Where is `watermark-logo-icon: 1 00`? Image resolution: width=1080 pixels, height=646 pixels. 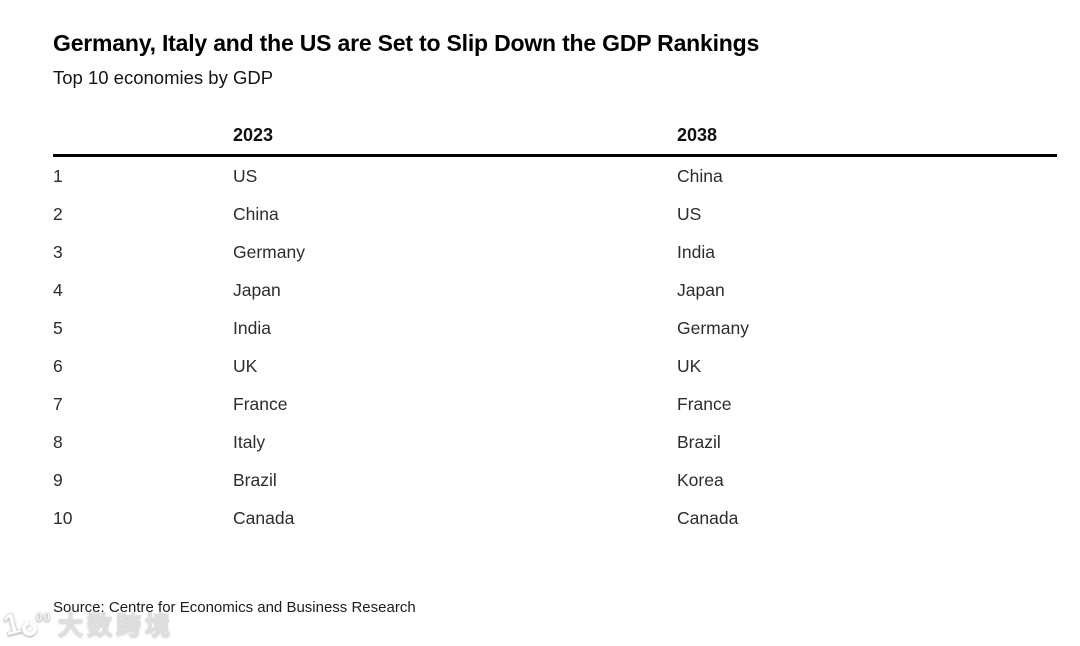
watermark-logo-icon: 1 00 is located at coordinates (26, 624).